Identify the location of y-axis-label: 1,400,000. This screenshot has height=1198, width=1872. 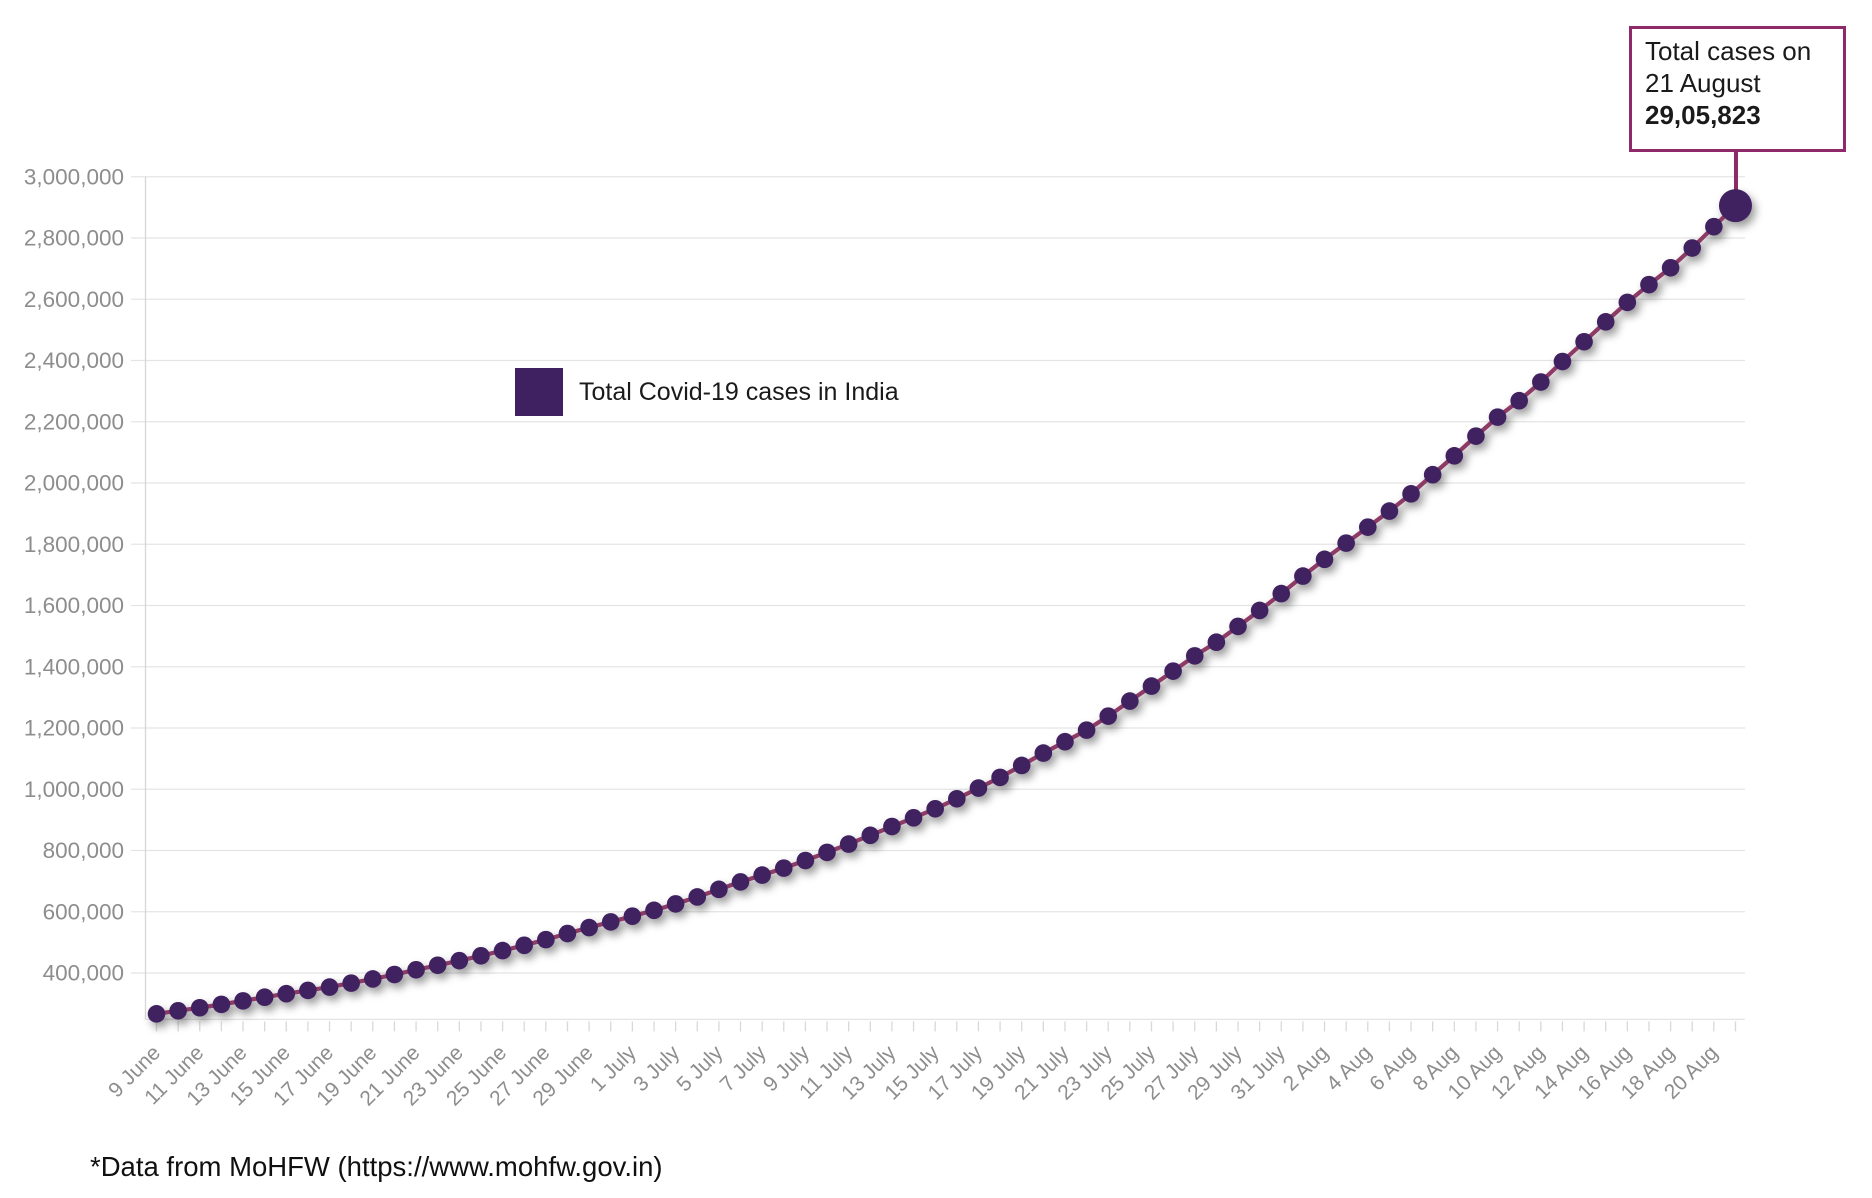
(74, 666).